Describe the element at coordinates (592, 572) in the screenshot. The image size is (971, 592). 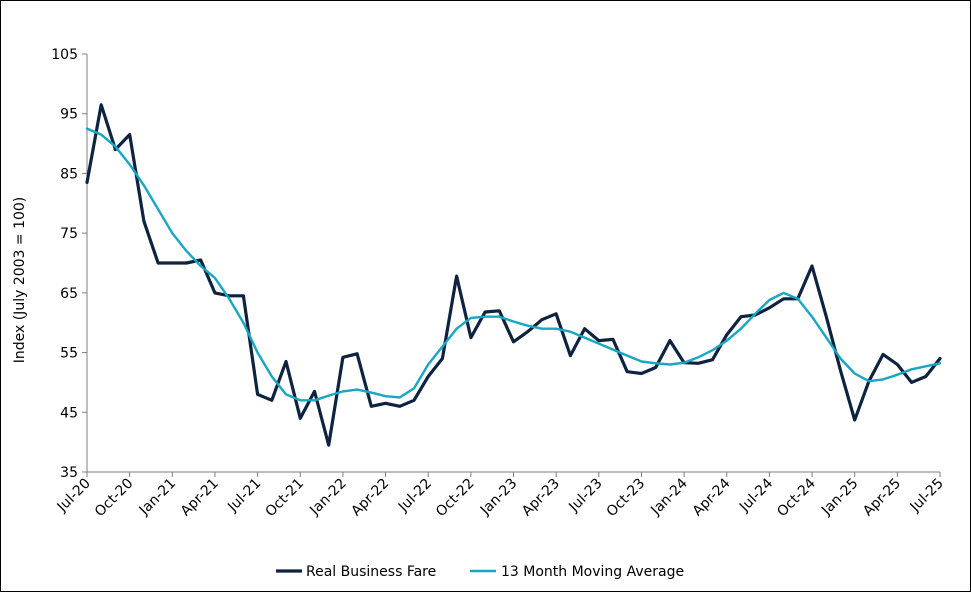
I see `legend-label: 13 Month Moving Average` at that location.